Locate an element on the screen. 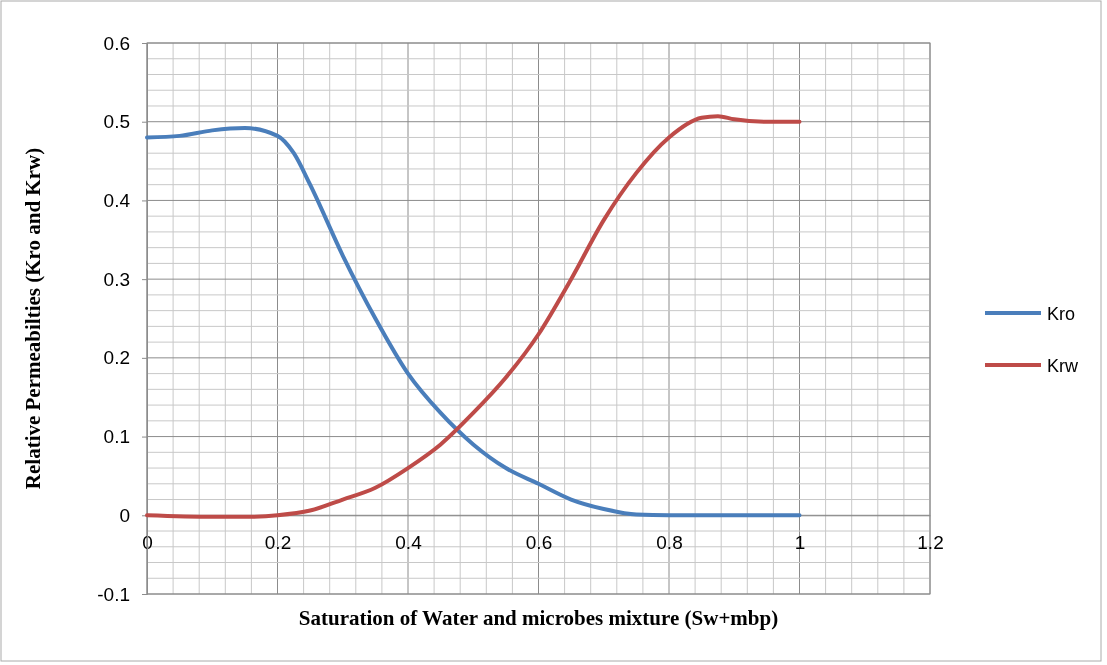  y-axis-title: Relative Permeabilties (Kro and Krw) is located at coordinates (33, 318).